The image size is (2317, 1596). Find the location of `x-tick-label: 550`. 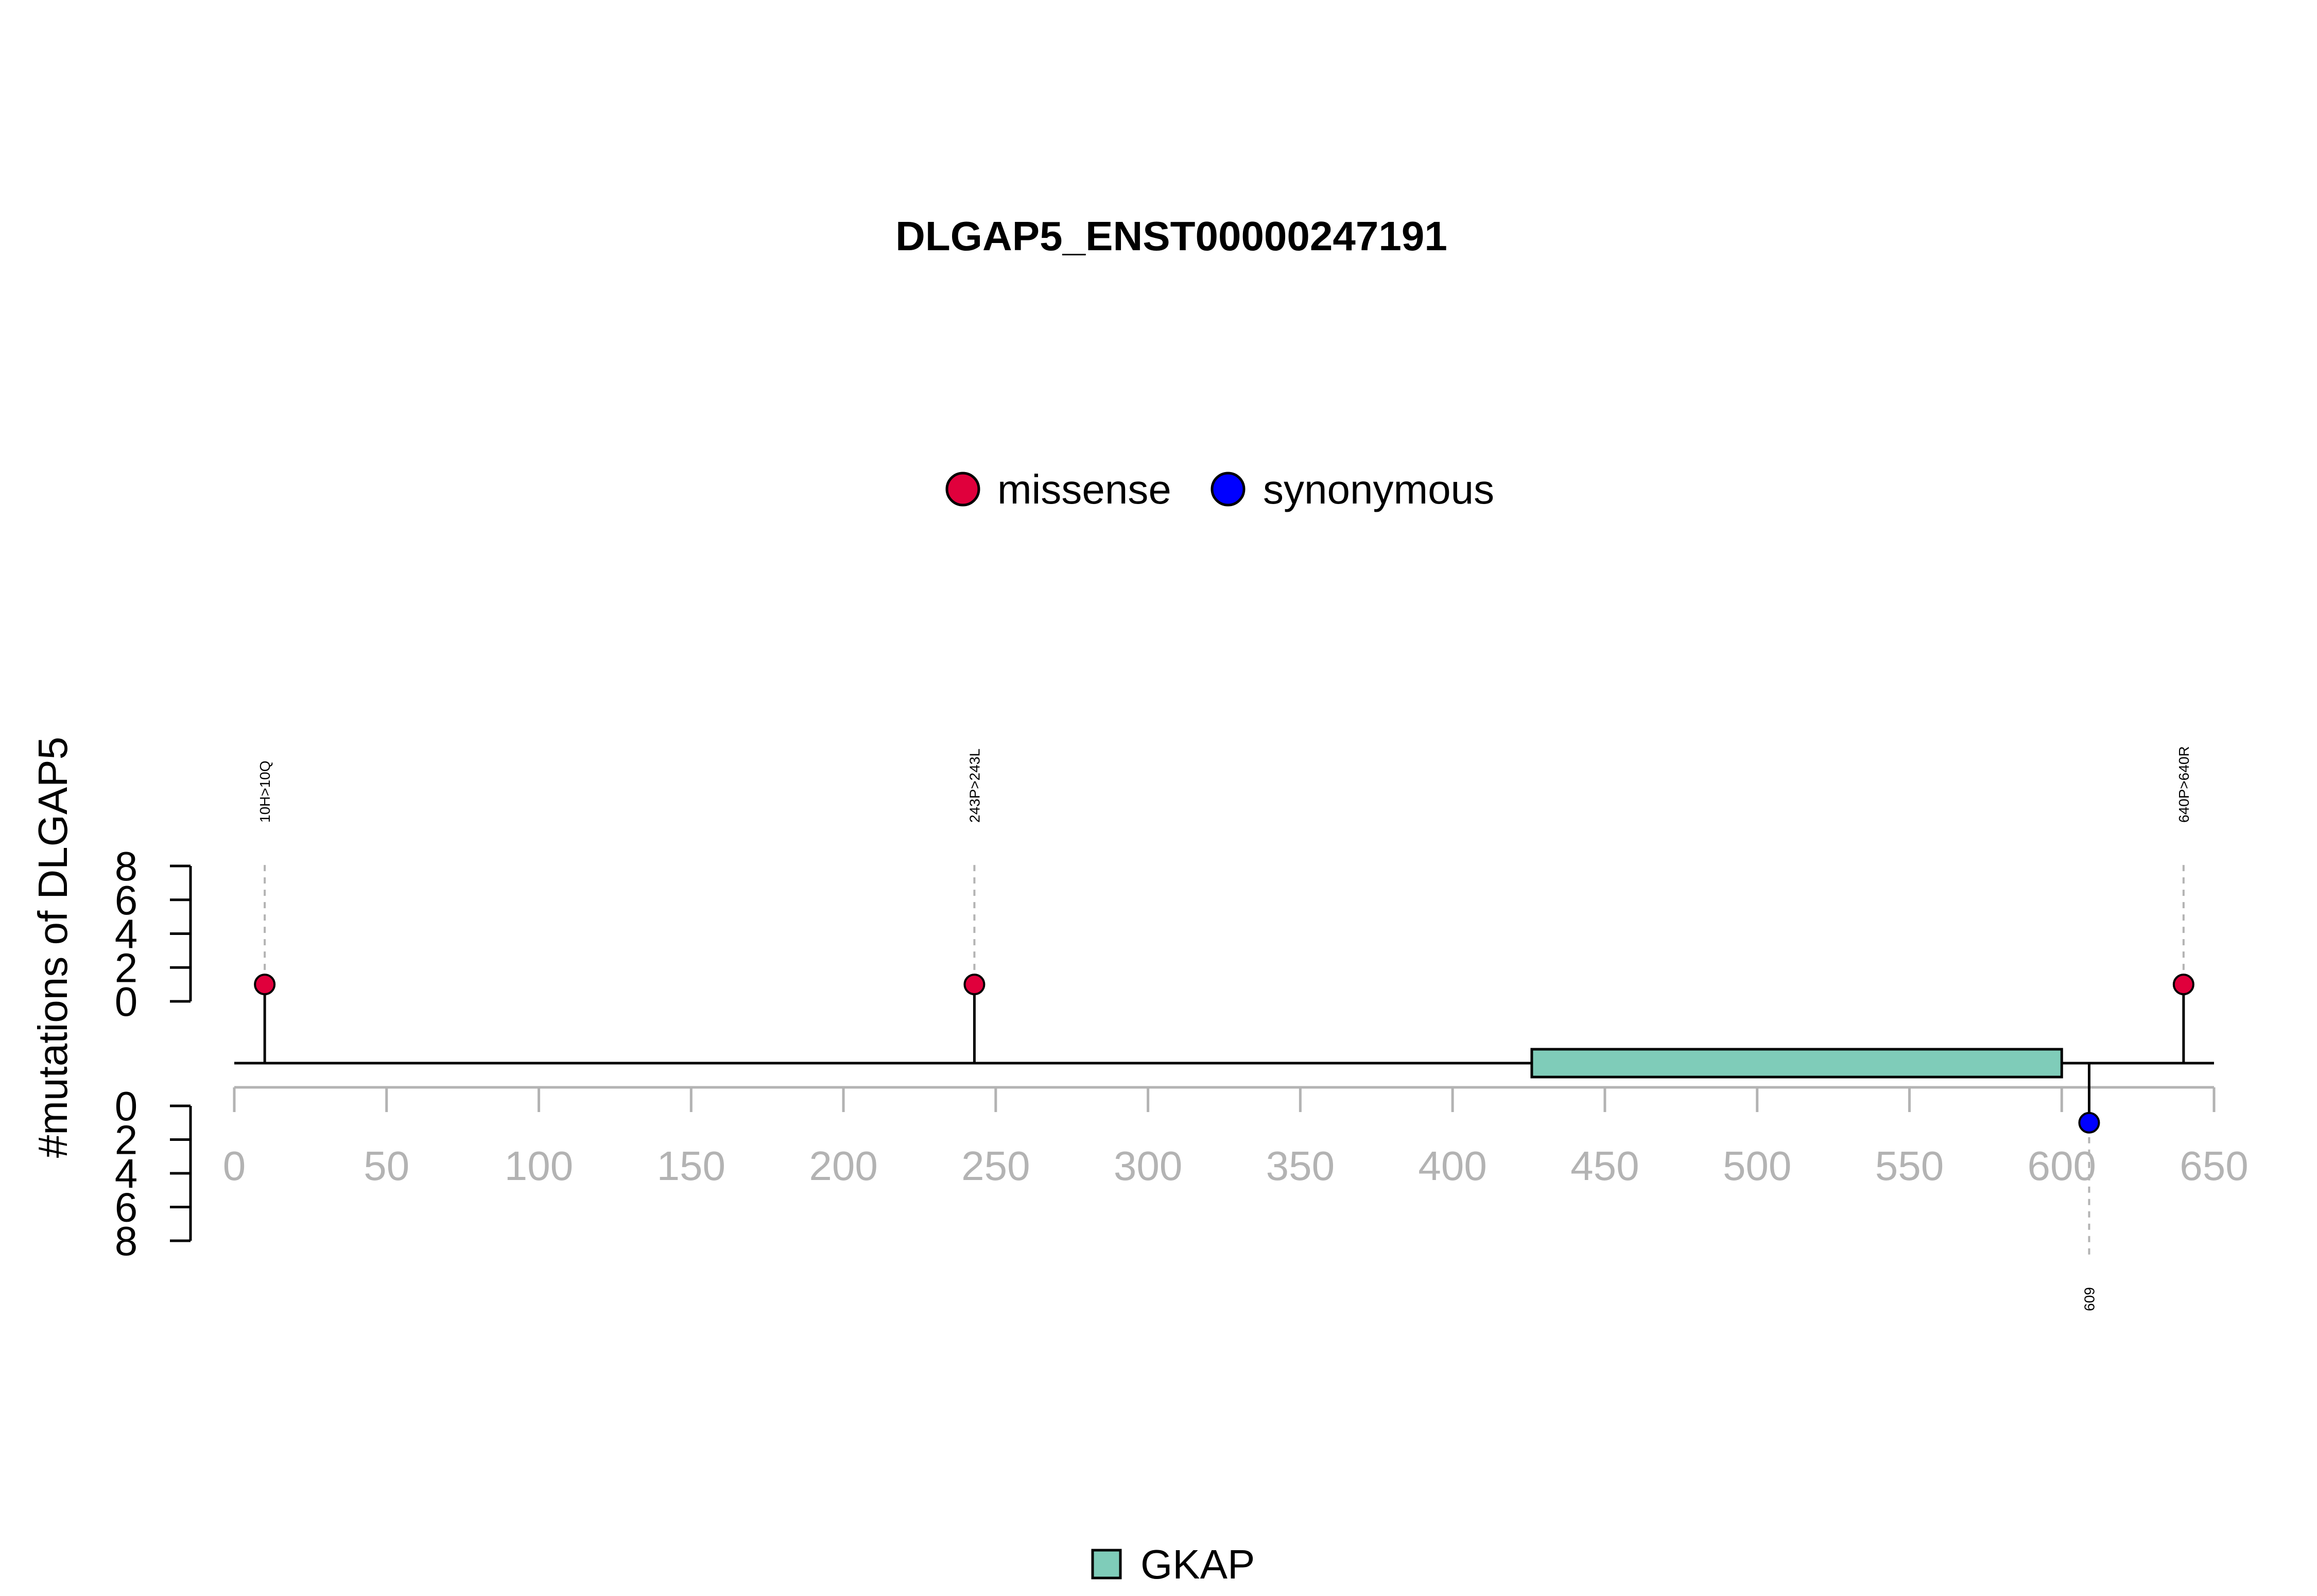

x-tick-label: 550 is located at coordinates (1909, 1166).